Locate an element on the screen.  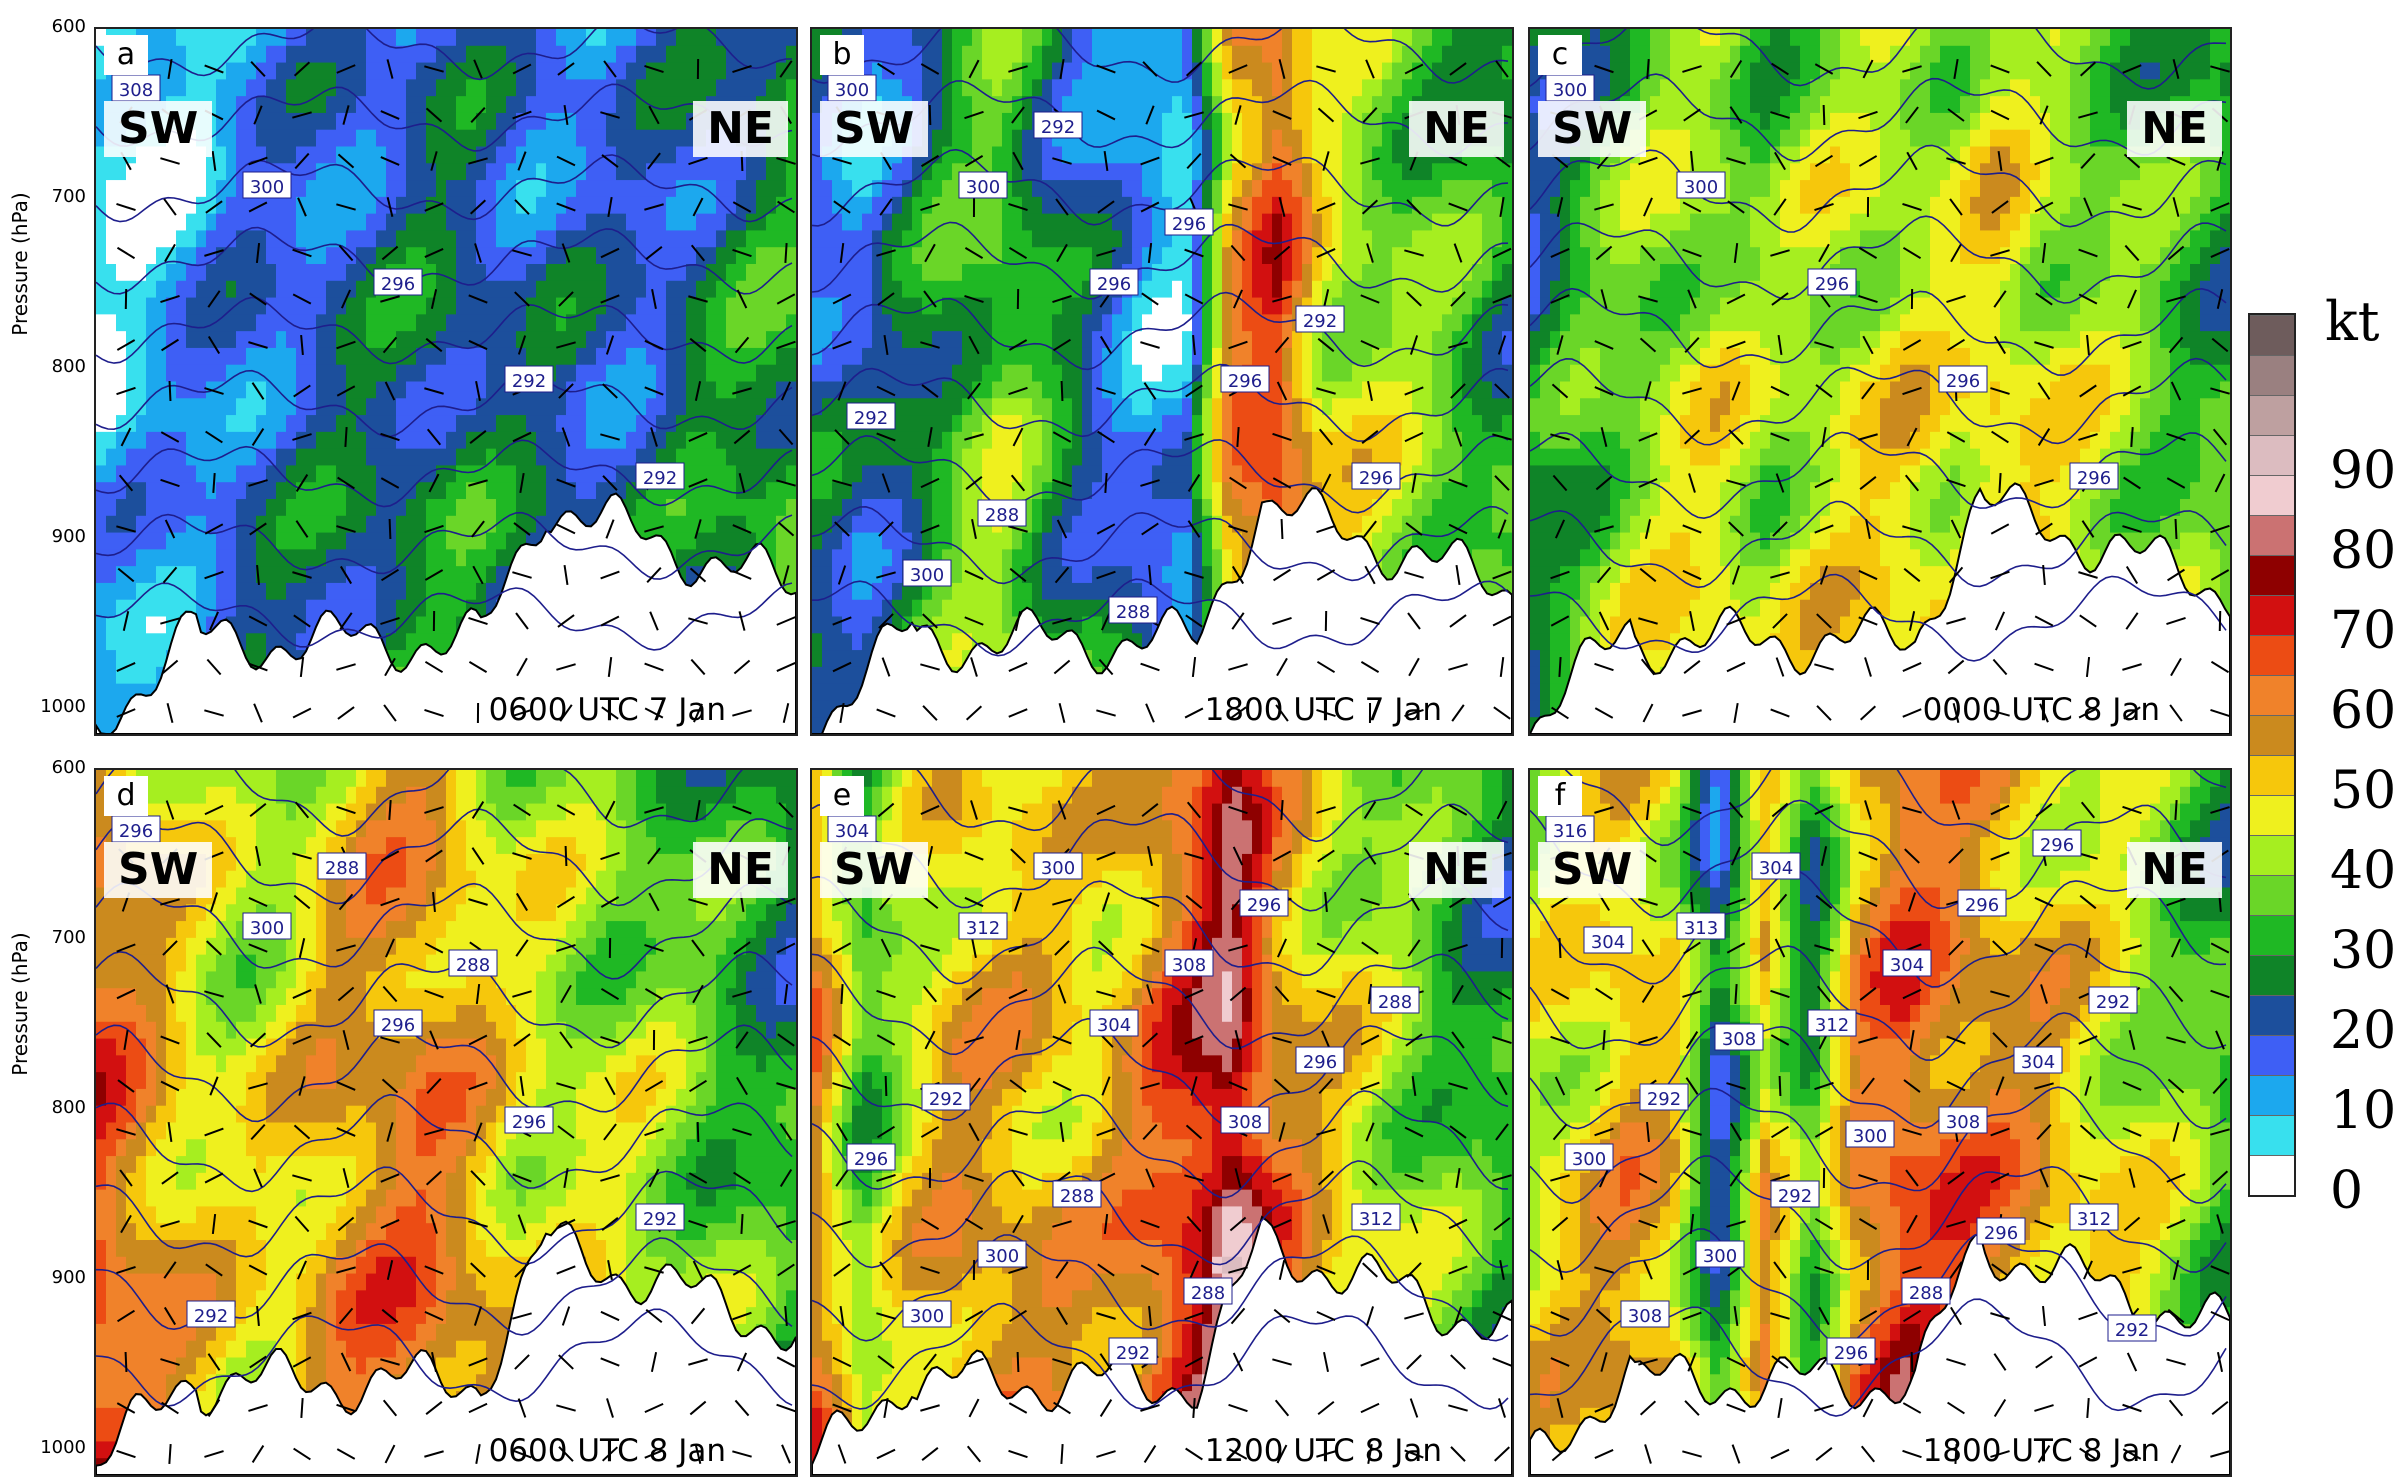
wind-vector is located at coordinates (390, 529).